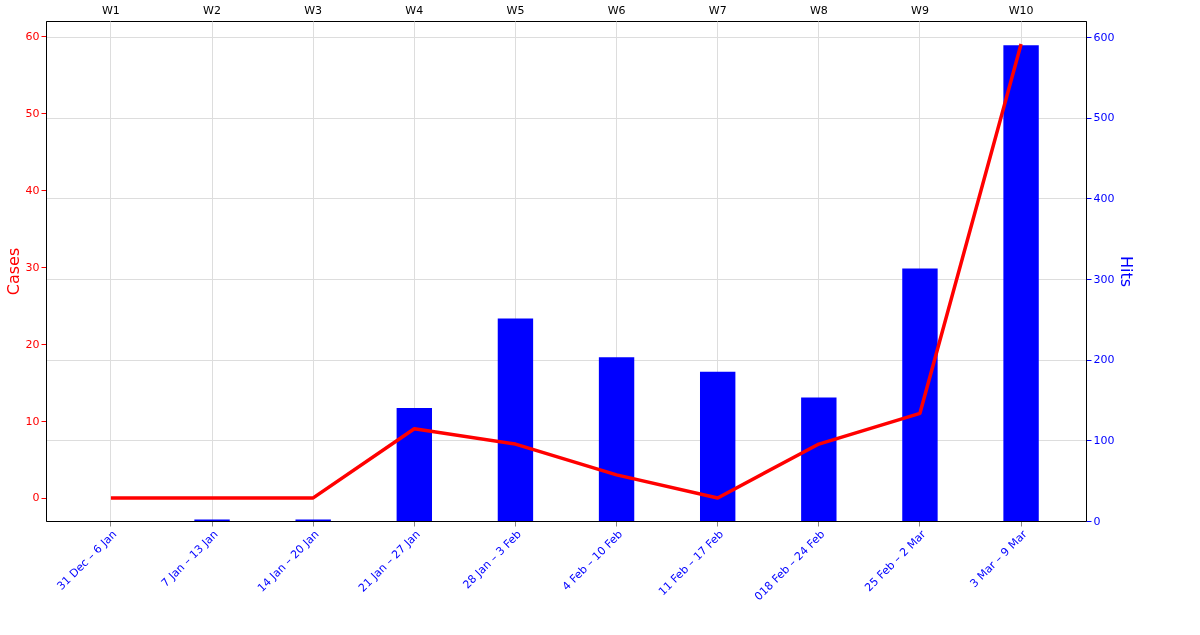 The width and height of the screenshot is (1200, 635). What do you see at coordinates (492, 559) in the screenshot?
I see `x-tick-label: 28 Jan – 3 Feb` at bounding box center [492, 559].